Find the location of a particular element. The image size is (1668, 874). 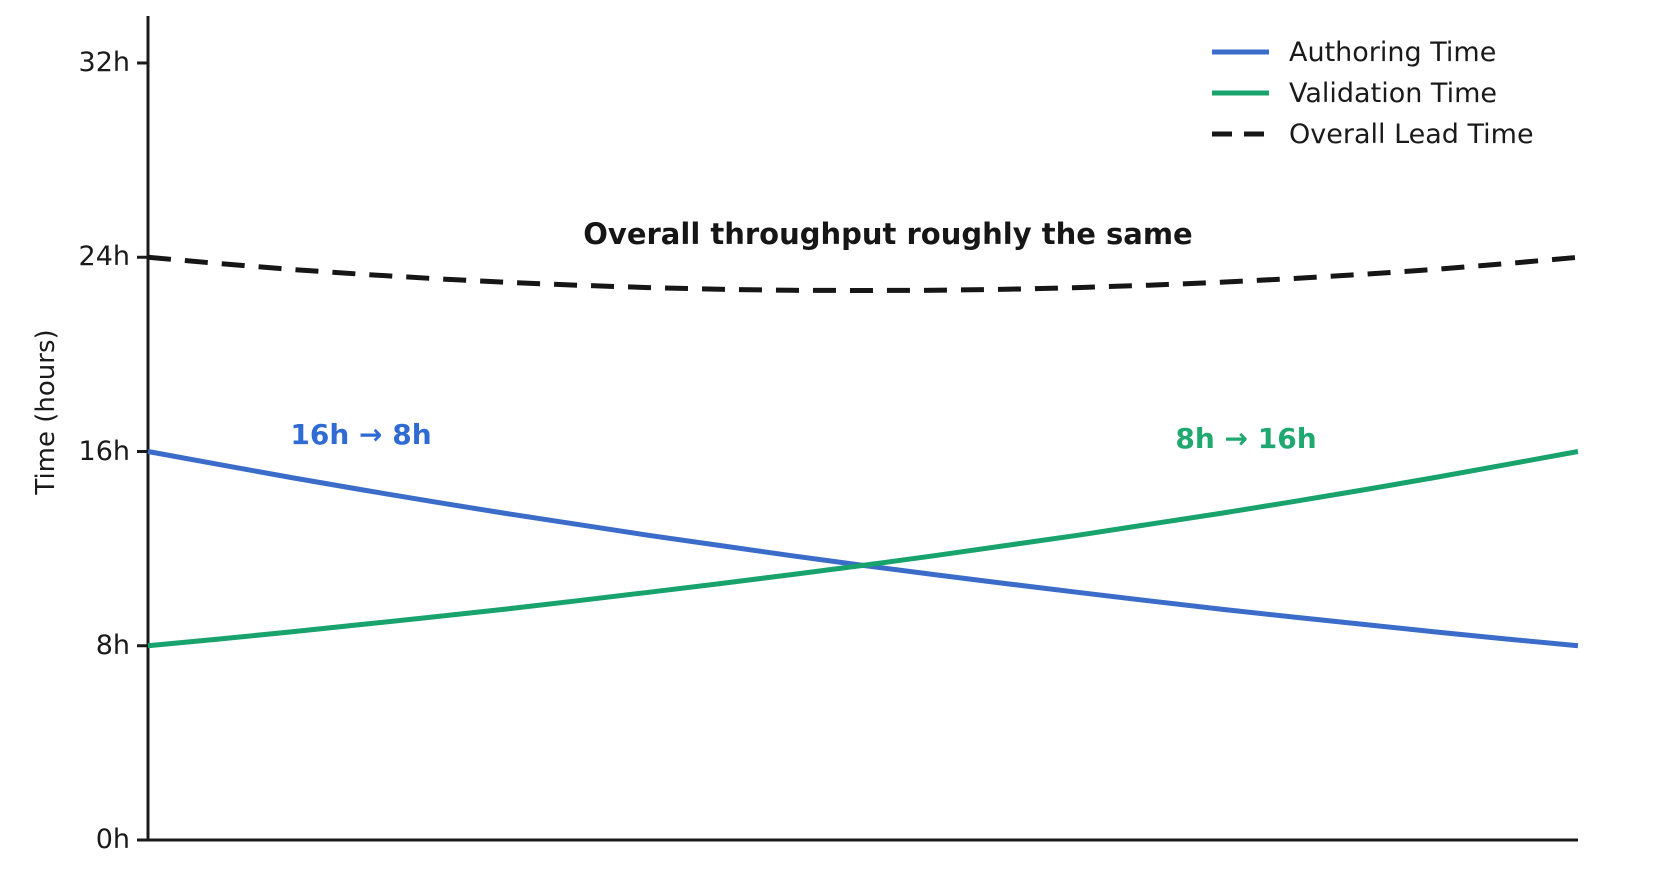

y-tick-label-8h: 8h is located at coordinates (112, 645).